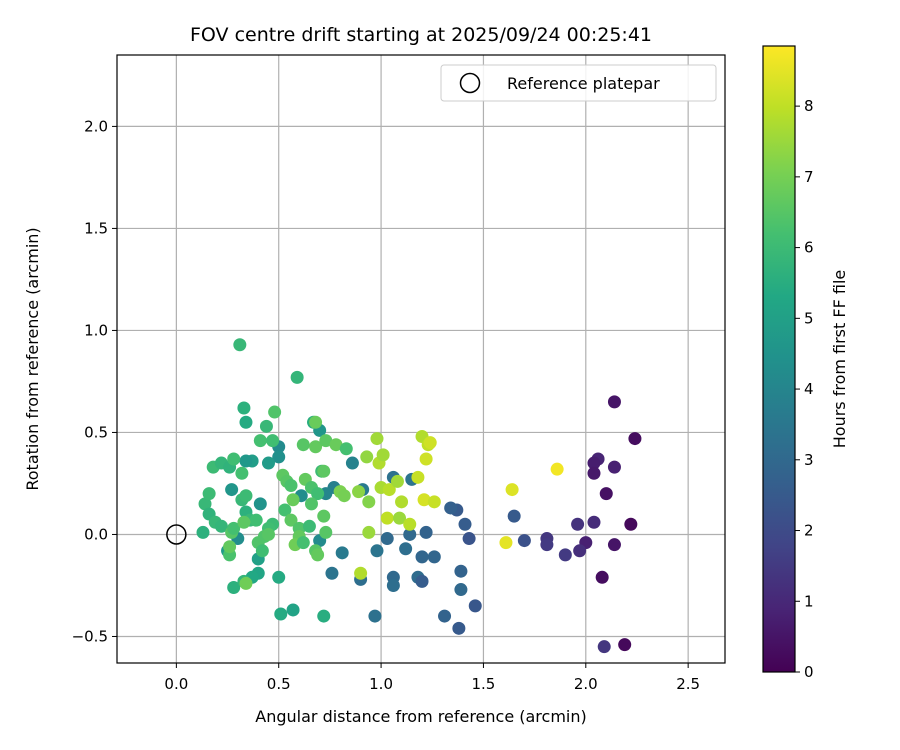 The width and height of the screenshot is (900, 750). Describe the element at coordinates (809, 248) in the screenshot. I see `colorbar-tick-label: 6` at that location.